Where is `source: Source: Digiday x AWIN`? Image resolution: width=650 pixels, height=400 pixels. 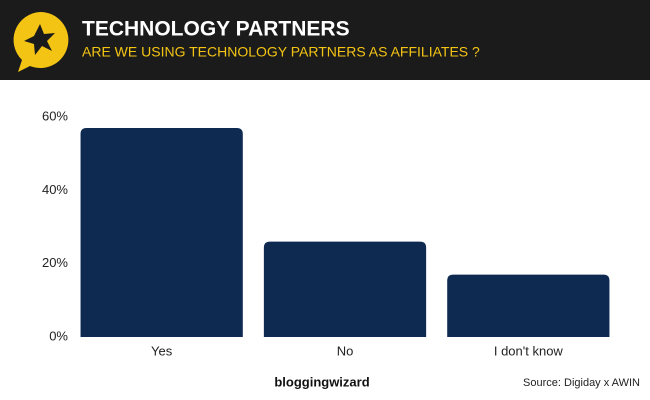
source: Source: Digiday x AWIN is located at coordinates (581, 383).